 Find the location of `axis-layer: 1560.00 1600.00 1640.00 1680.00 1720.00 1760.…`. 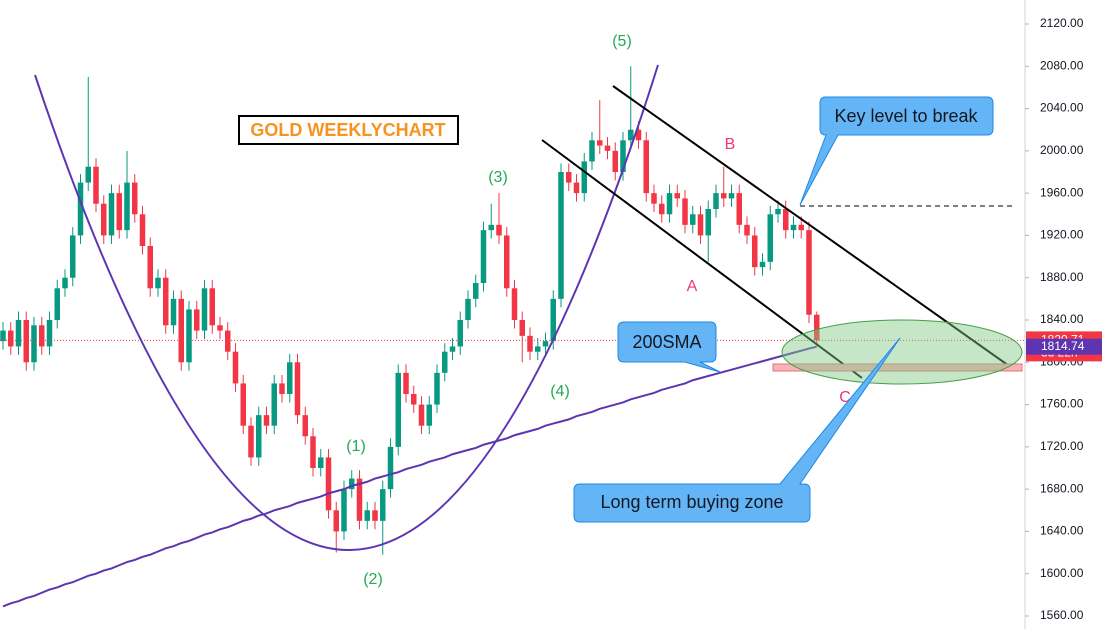

axis-layer: 1560.00 1600.00 1640.00 1680.00 1720.00 1760.… is located at coordinates (1063, 319).